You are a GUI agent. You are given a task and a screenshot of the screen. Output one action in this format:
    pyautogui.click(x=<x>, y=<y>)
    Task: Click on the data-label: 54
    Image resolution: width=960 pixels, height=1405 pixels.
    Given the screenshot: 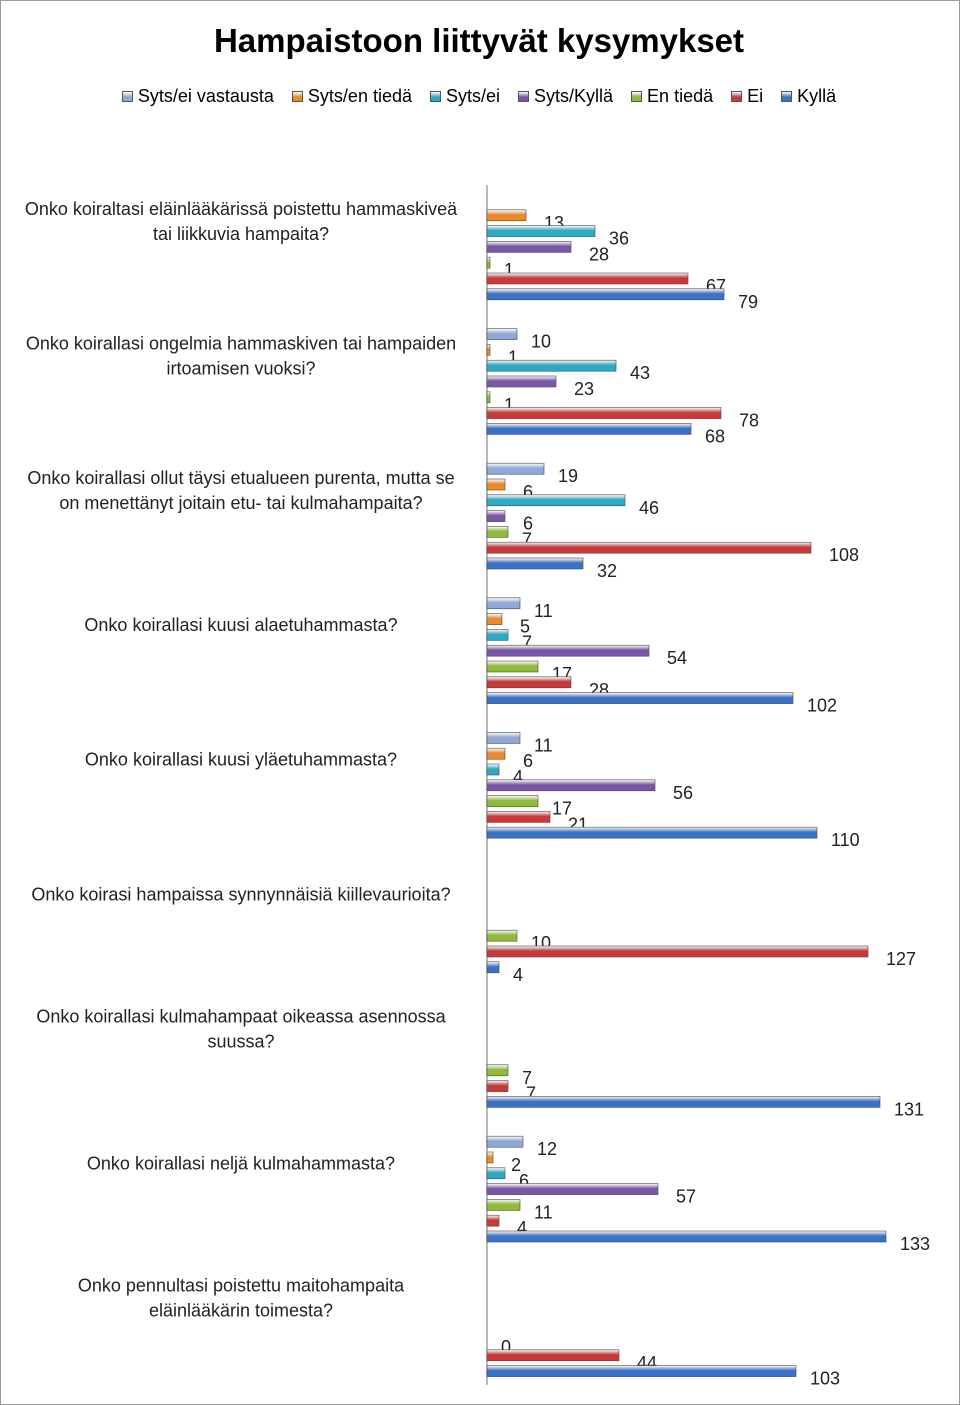 What is the action you would take?
    pyautogui.click(x=677, y=658)
    